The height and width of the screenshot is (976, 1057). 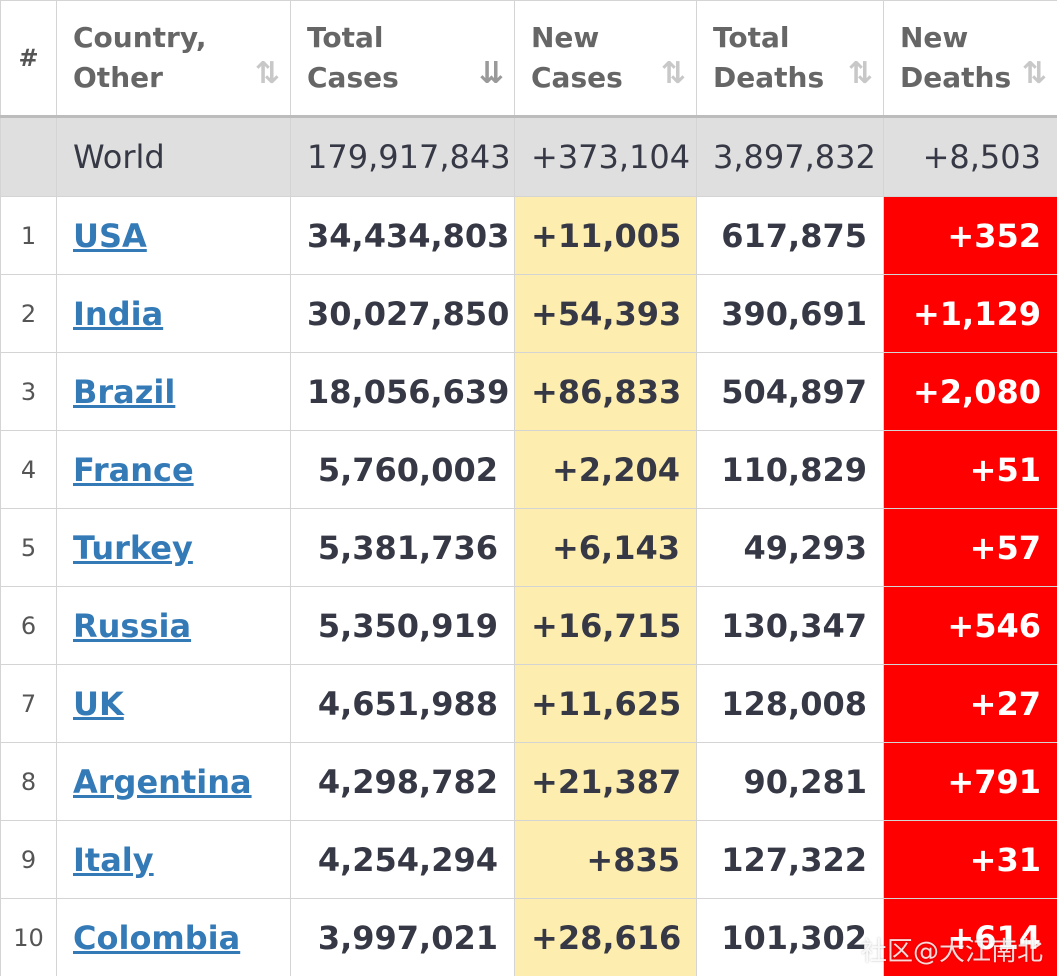 I want to click on header-country: Country, Other ⇅, so click(x=173, y=59).